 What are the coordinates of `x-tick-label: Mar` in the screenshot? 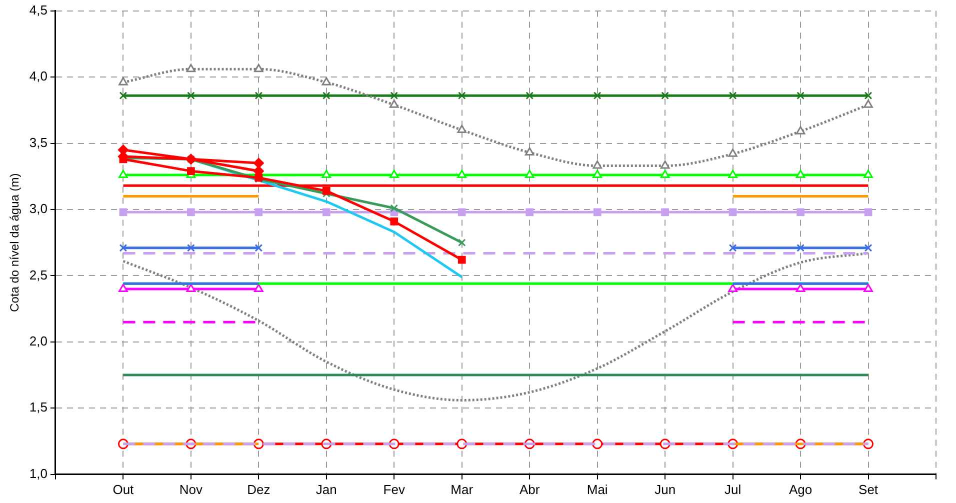 It's located at (462, 489).